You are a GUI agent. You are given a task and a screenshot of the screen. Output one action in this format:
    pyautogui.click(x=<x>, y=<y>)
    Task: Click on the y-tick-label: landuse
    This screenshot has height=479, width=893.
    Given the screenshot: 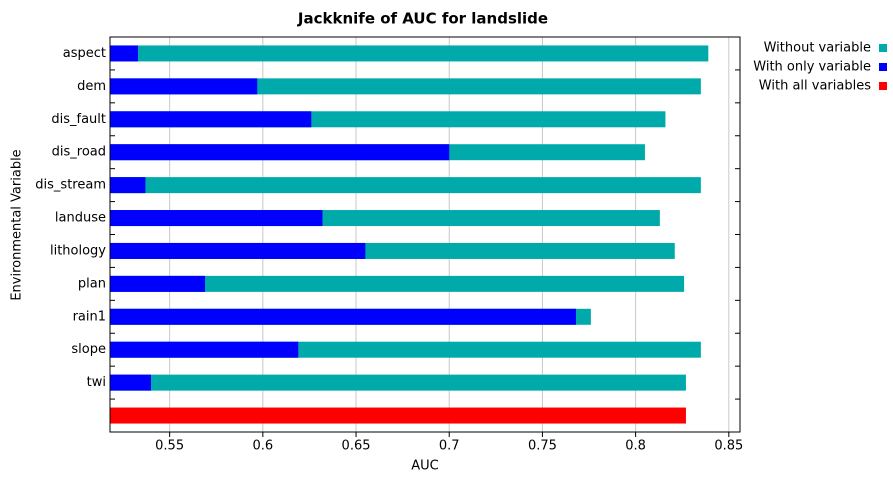 What is the action you would take?
    pyautogui.click(x=80, y=218)
    